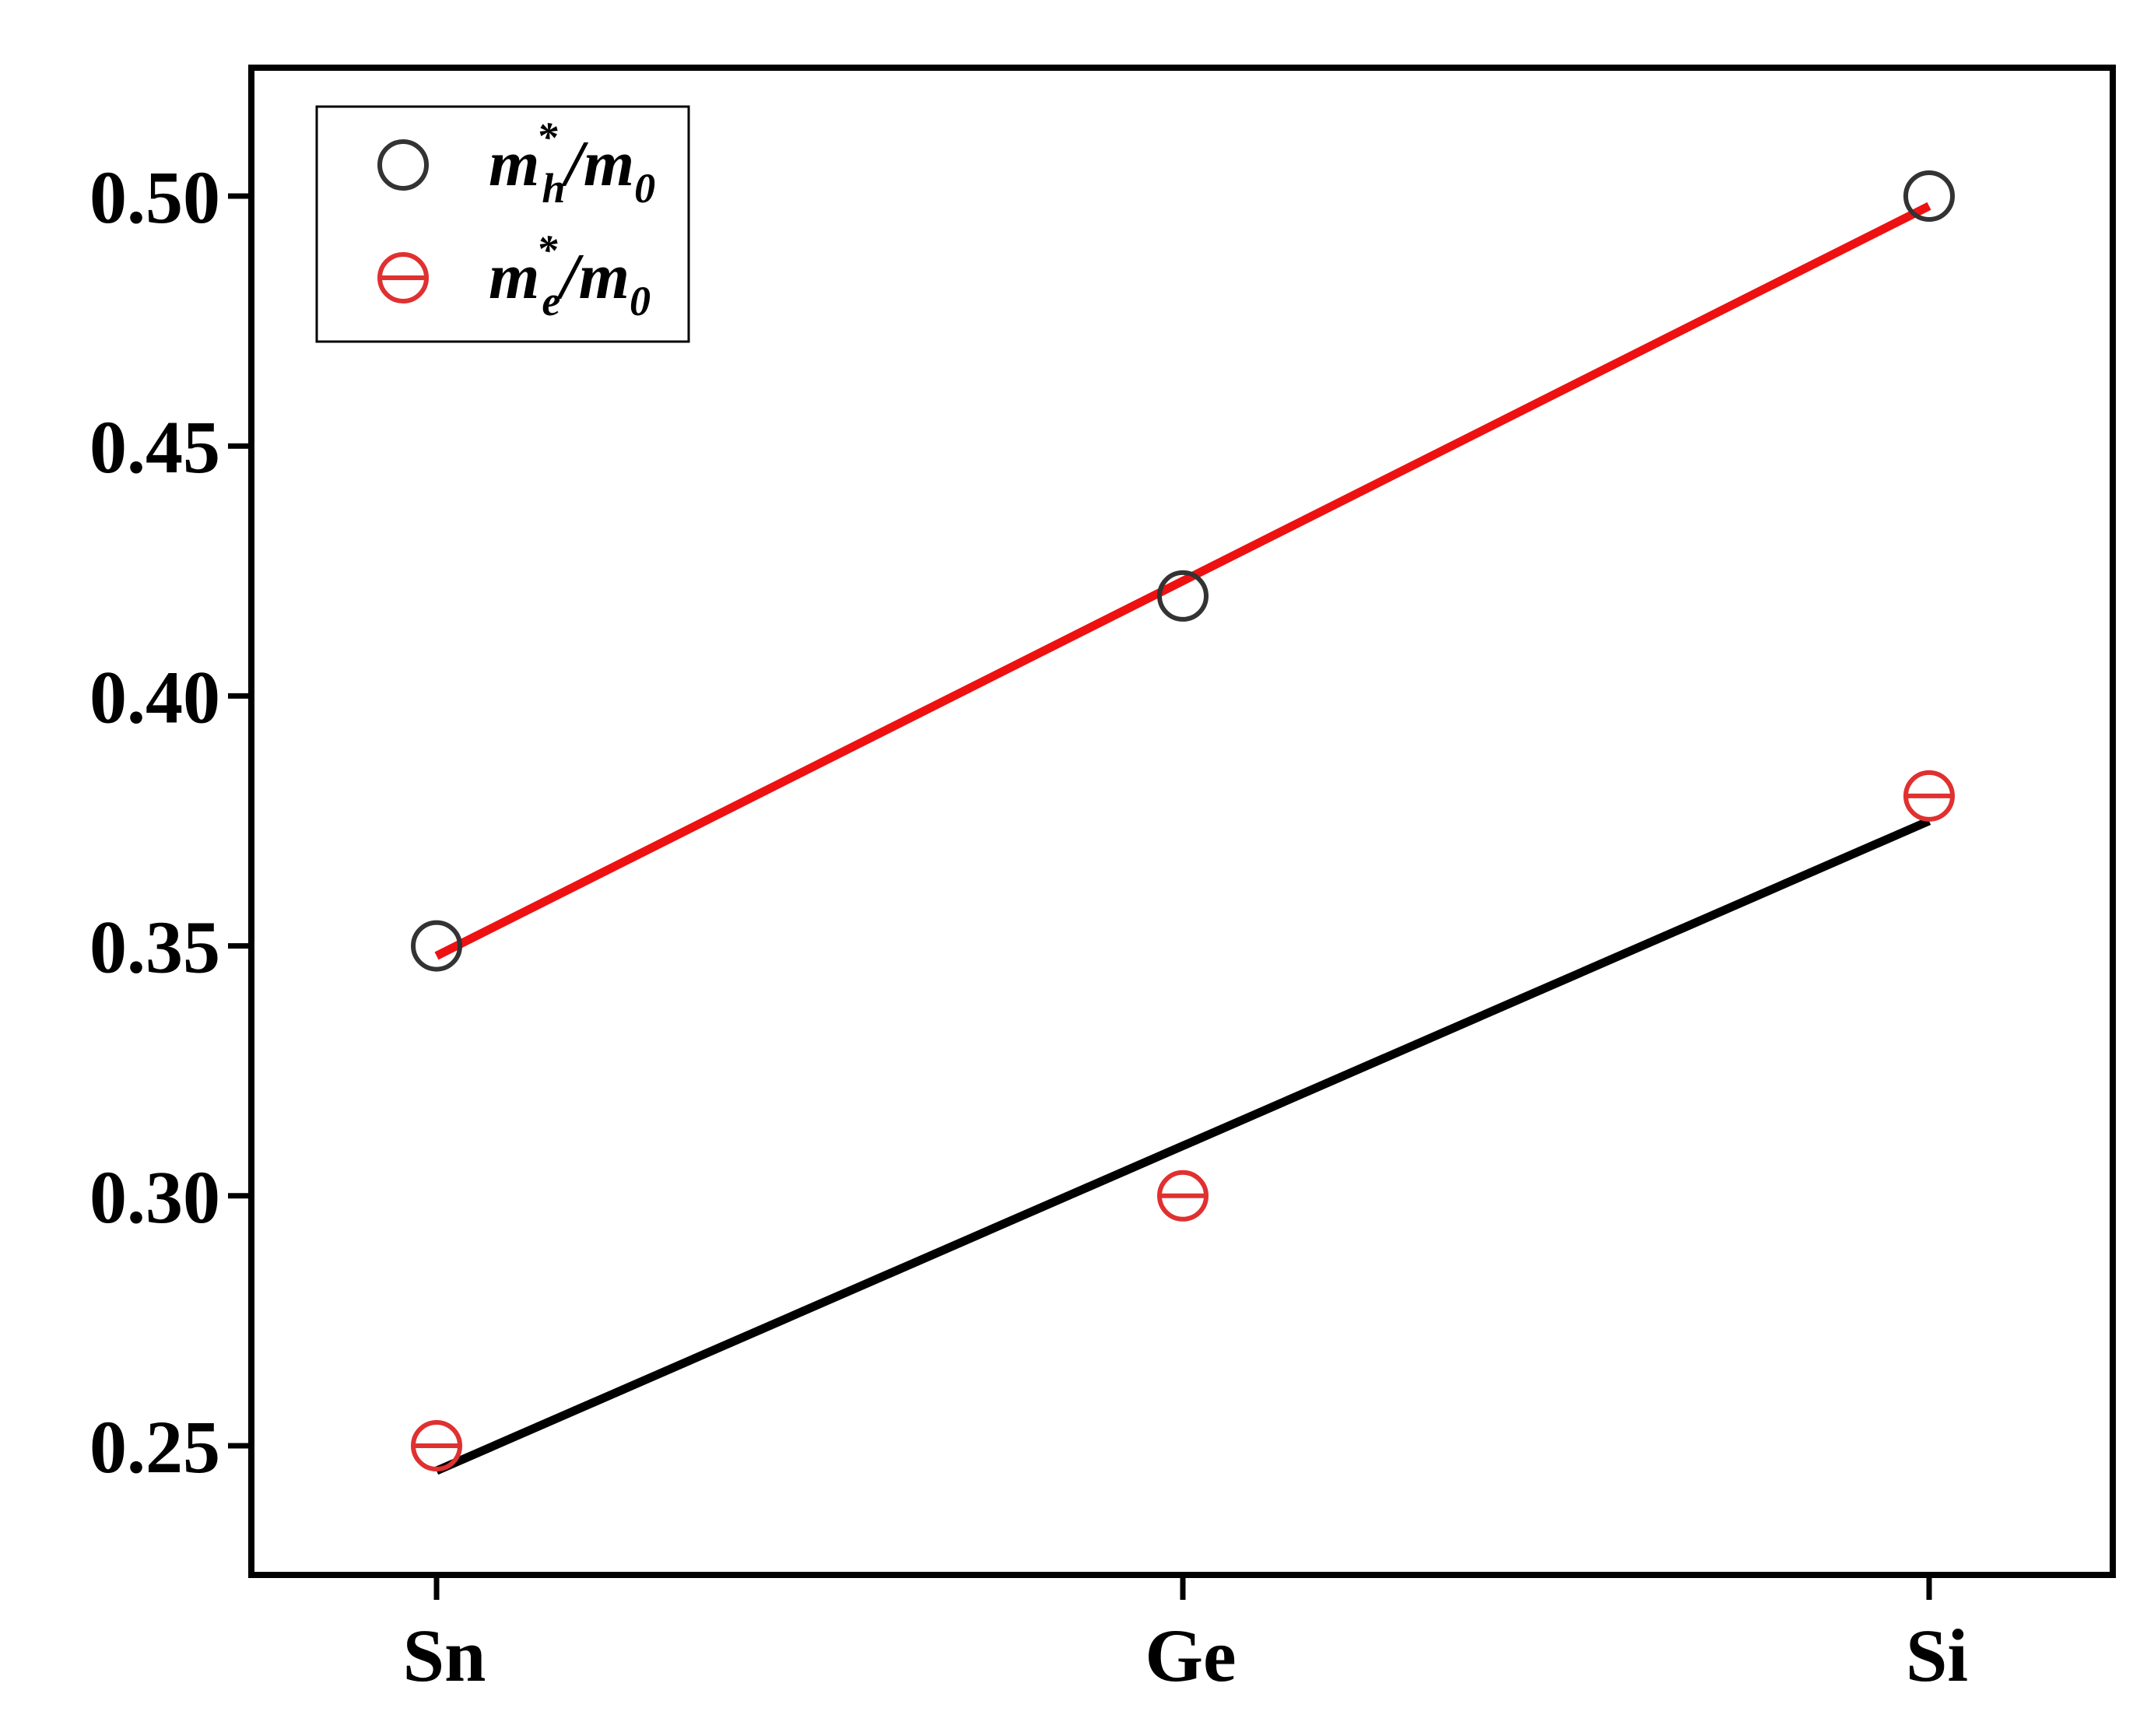 Image resolution: width=2140 pixels, height=1736 pixels. I want to click on legend-box, so click(503, 224).